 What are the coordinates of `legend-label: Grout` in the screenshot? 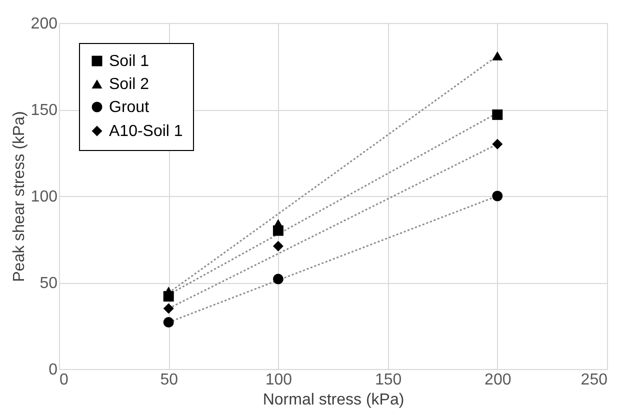 It's located at (129, 107).